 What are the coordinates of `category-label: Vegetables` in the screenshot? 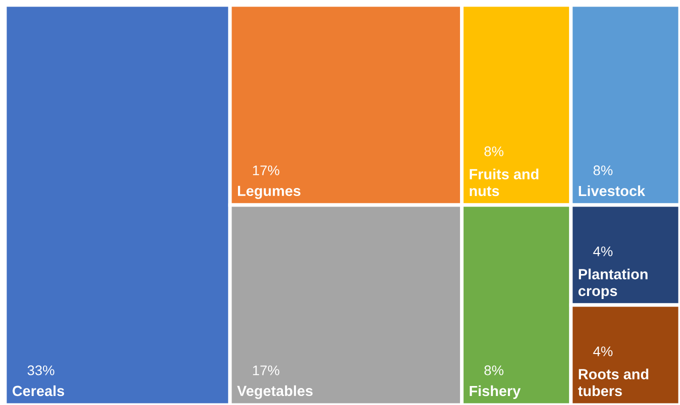 It's located at (275, 392).